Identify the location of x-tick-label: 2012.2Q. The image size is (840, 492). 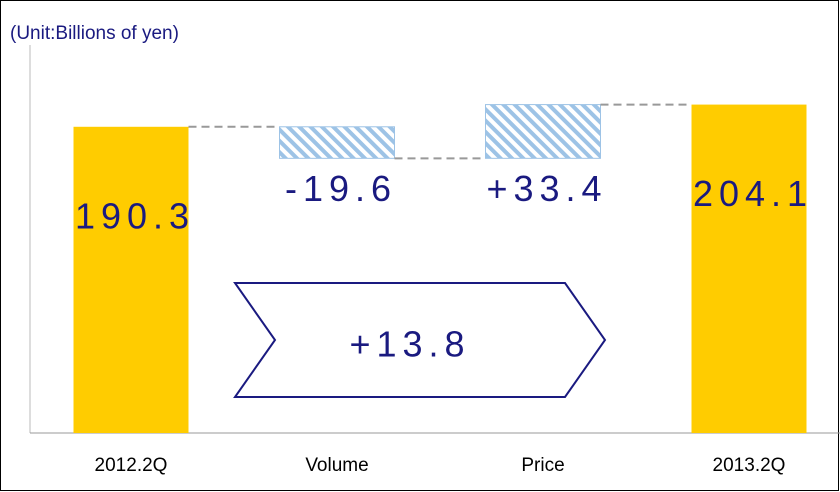
(131, 465).